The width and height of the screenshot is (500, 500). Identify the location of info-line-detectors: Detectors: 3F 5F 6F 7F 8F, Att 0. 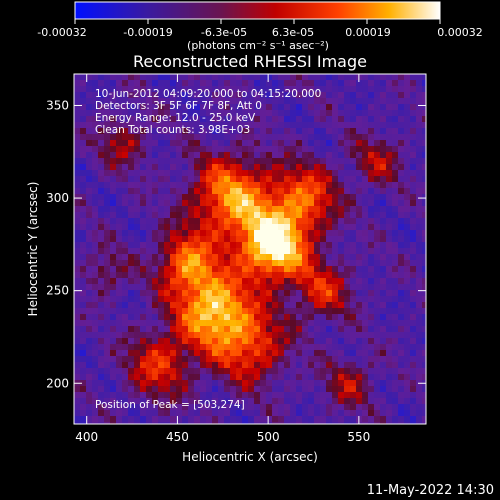
(178, 106).